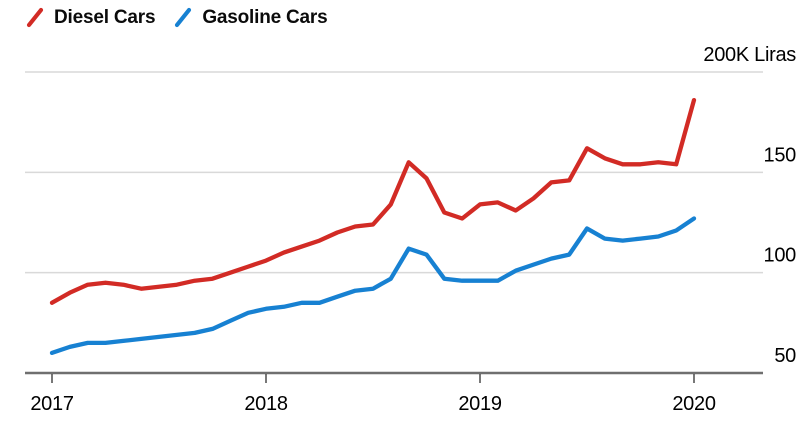 Image resolution: width=800 pixels, height=422 pixels. I want to click on y-tick-label: 200K Liras, so click(749, 55).